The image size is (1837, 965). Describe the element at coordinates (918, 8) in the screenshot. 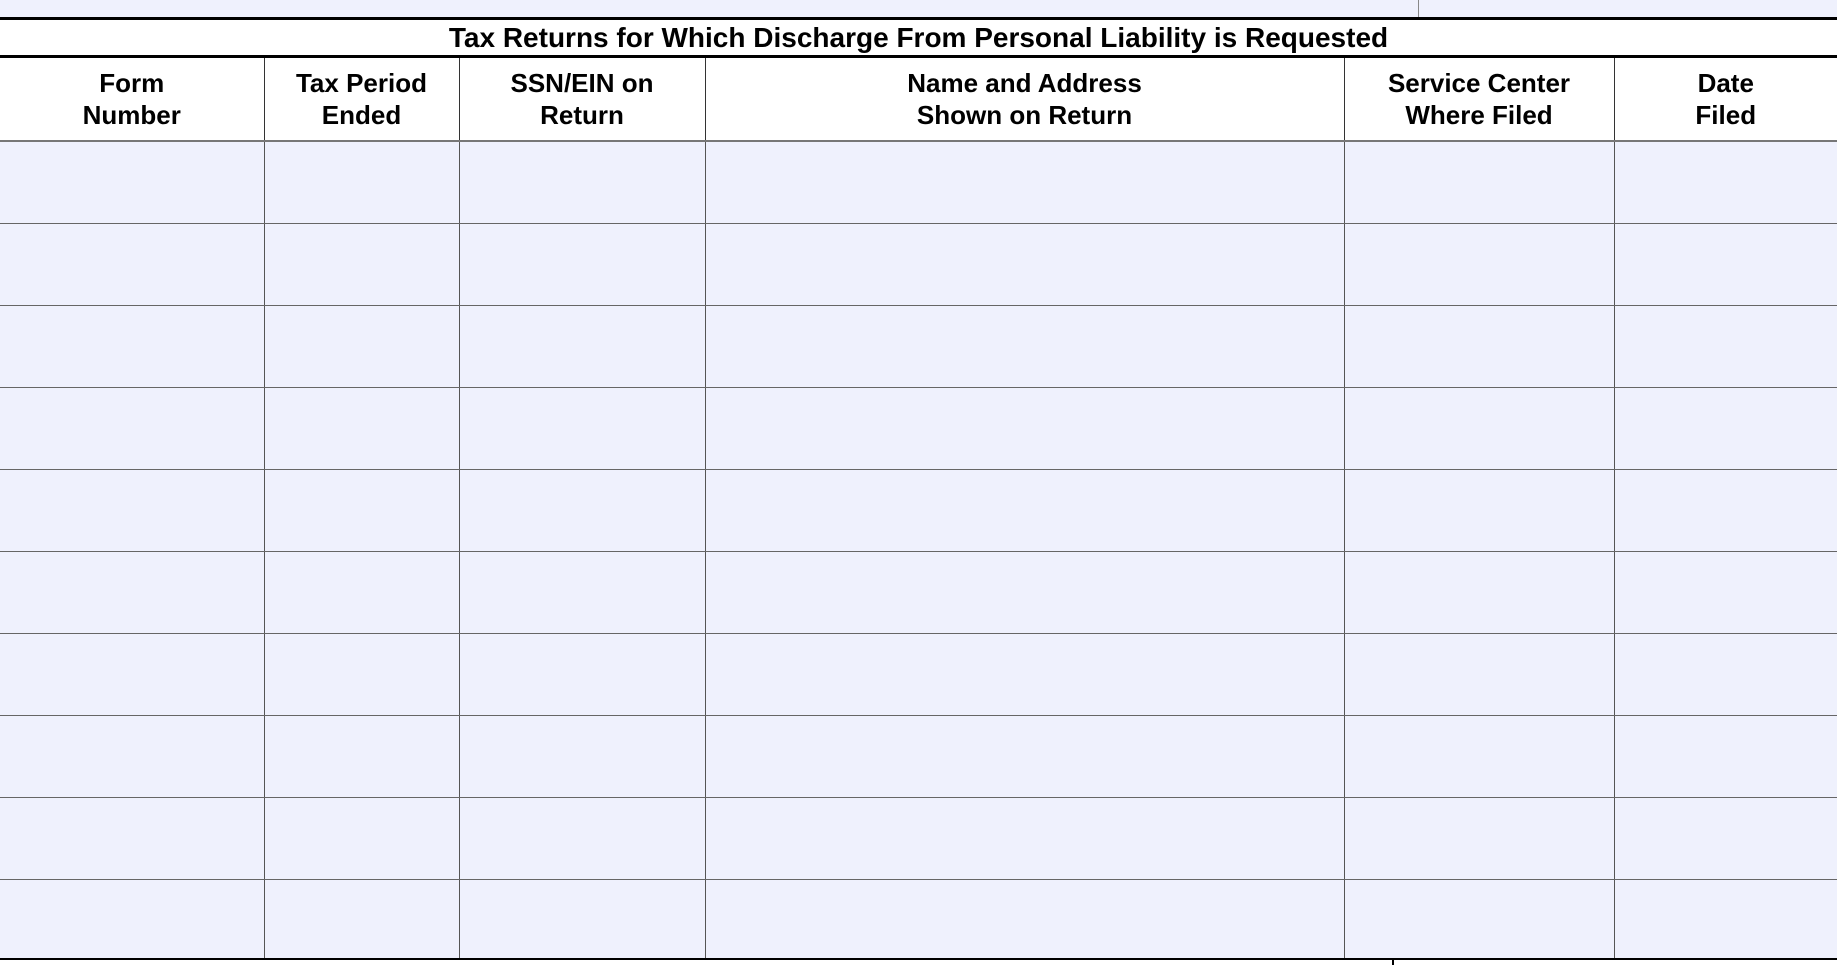

I see `previous-section-fields` at that location.